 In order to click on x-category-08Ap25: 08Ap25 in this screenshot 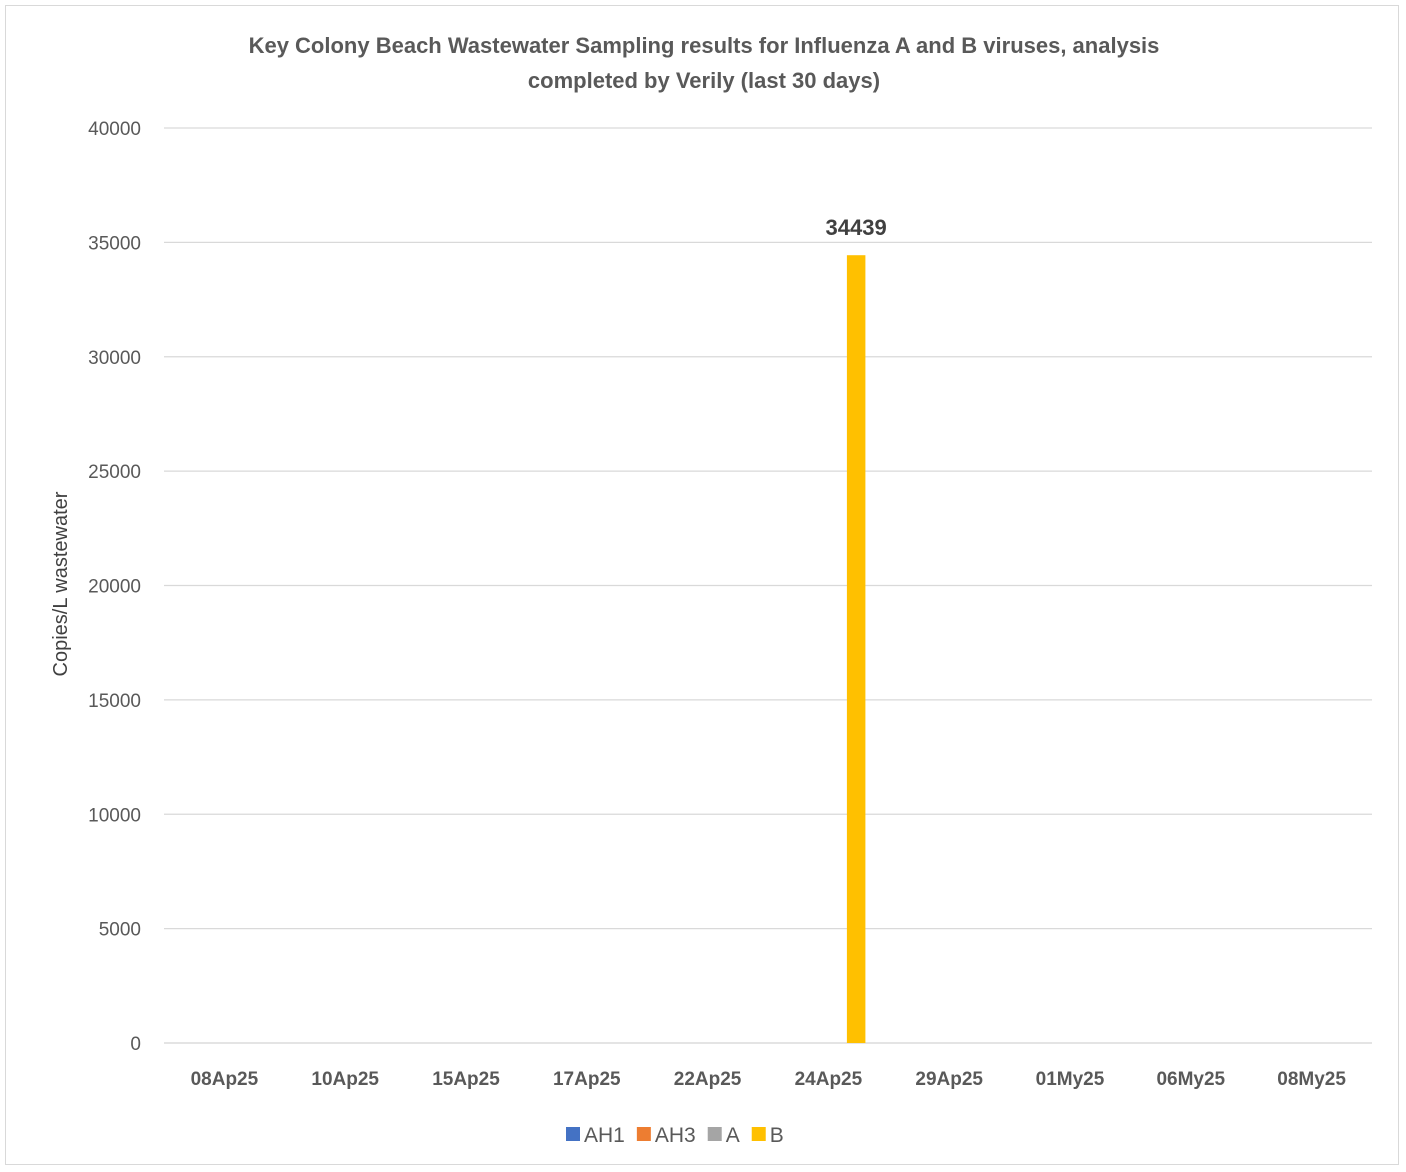, I will do `click(225, 1079)`.